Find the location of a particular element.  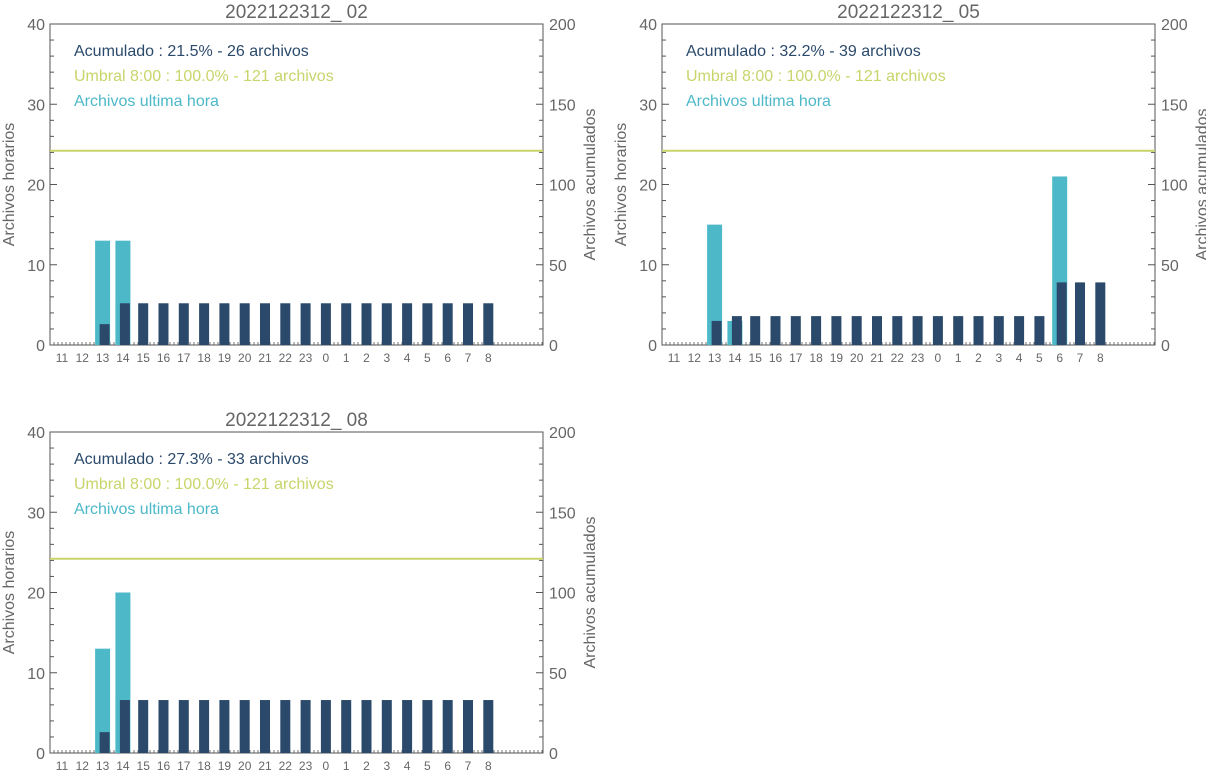

x-tick-label: 5 is located at coordinates (427, 358).